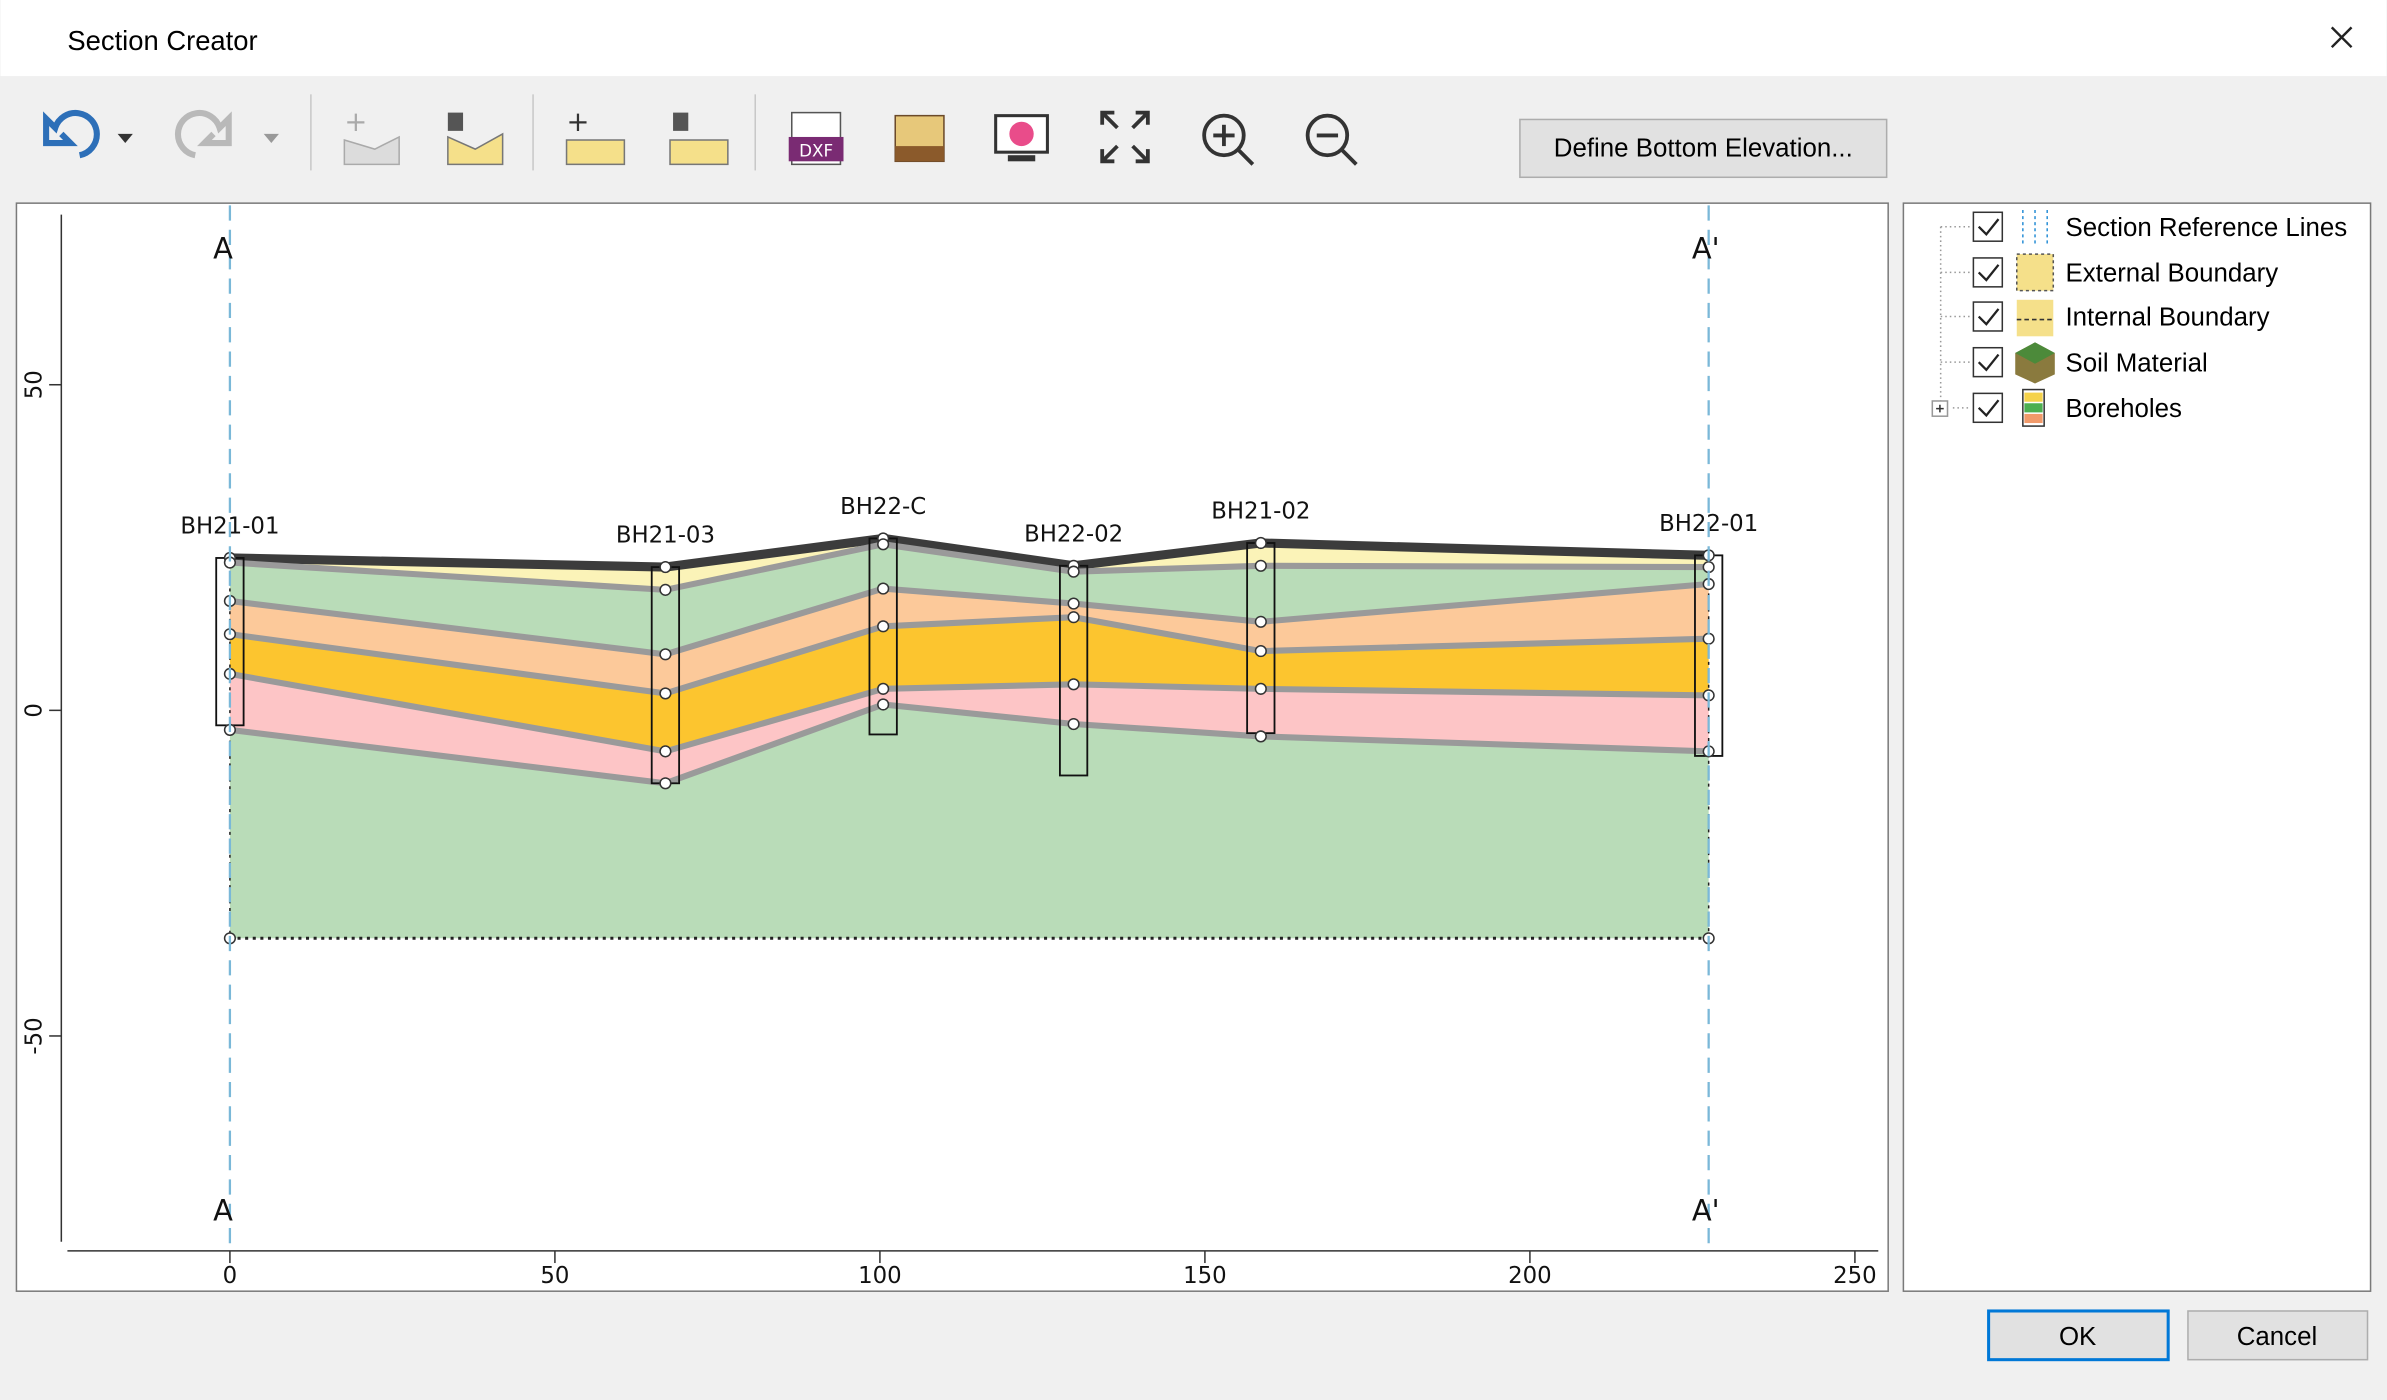  I want to click on expand-toggle, so click(1940, 408).